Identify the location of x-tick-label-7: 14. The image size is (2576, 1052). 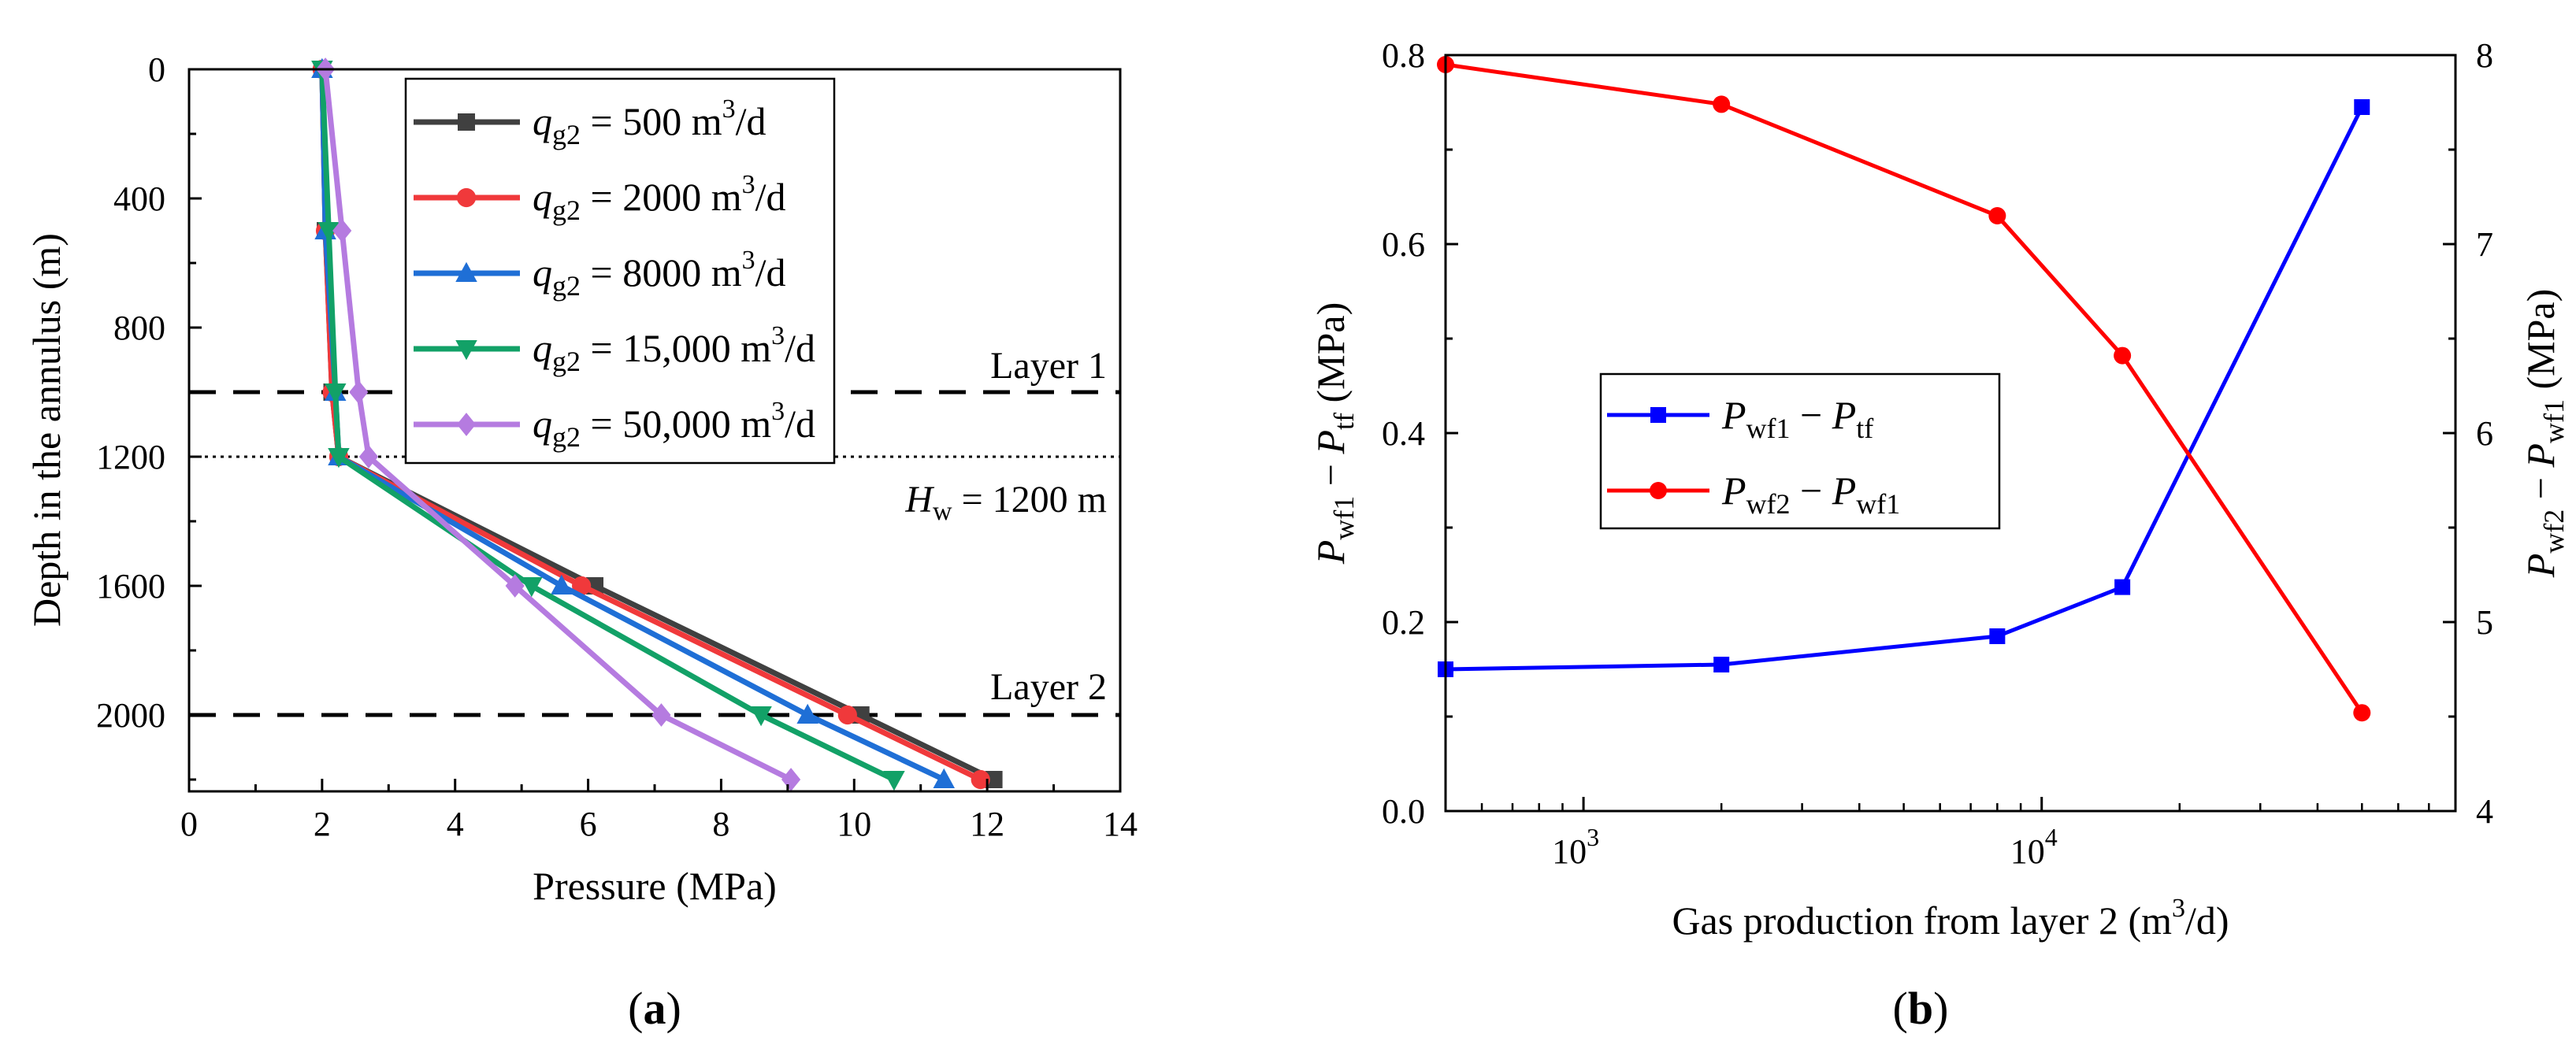
(1120, 824).